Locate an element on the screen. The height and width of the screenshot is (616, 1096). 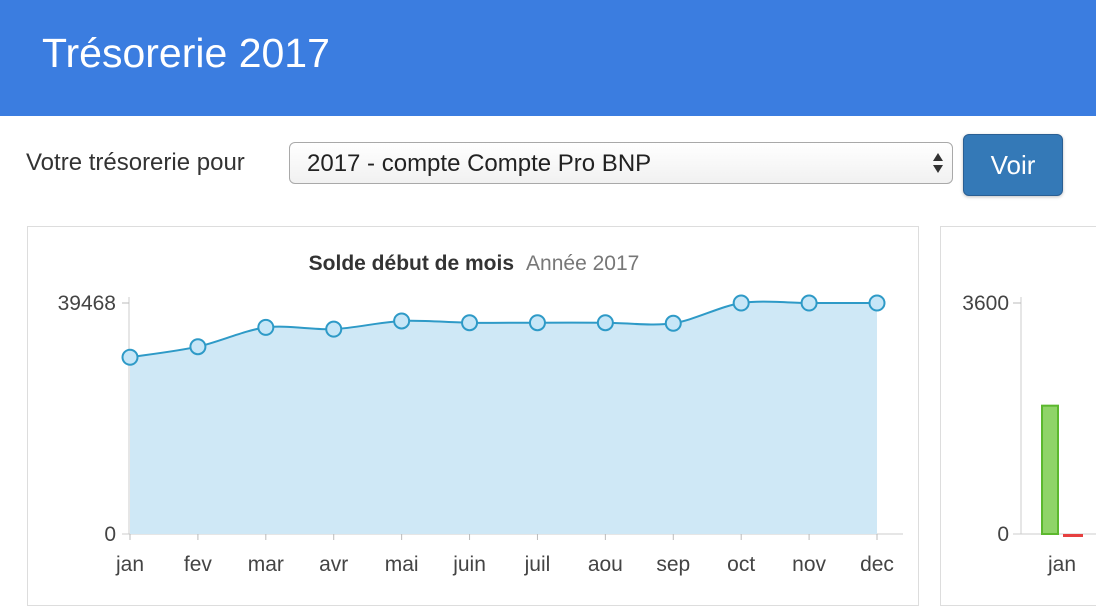
y-tick-label: 3600 is located at coordinates (985, 303).